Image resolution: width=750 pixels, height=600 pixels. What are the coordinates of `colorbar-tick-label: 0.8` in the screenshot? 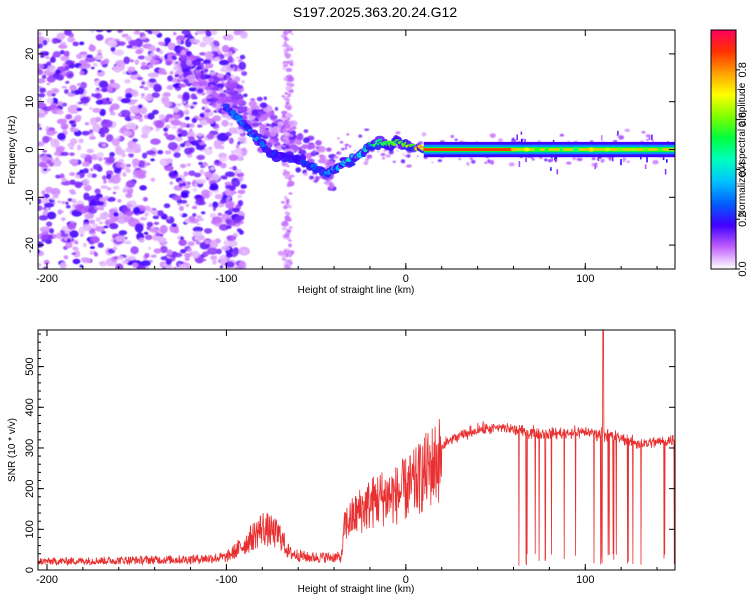 It's located at (743, 69).